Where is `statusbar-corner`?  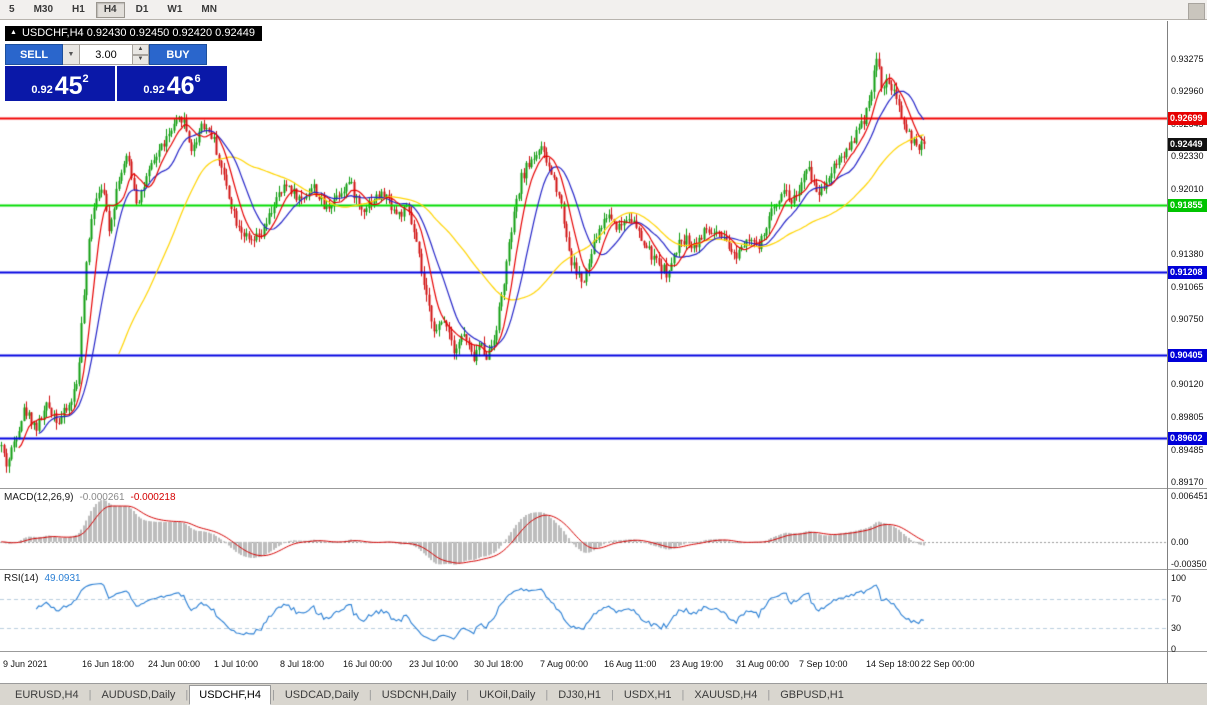
statusbar-corner is located at coordinates (1196, 11).